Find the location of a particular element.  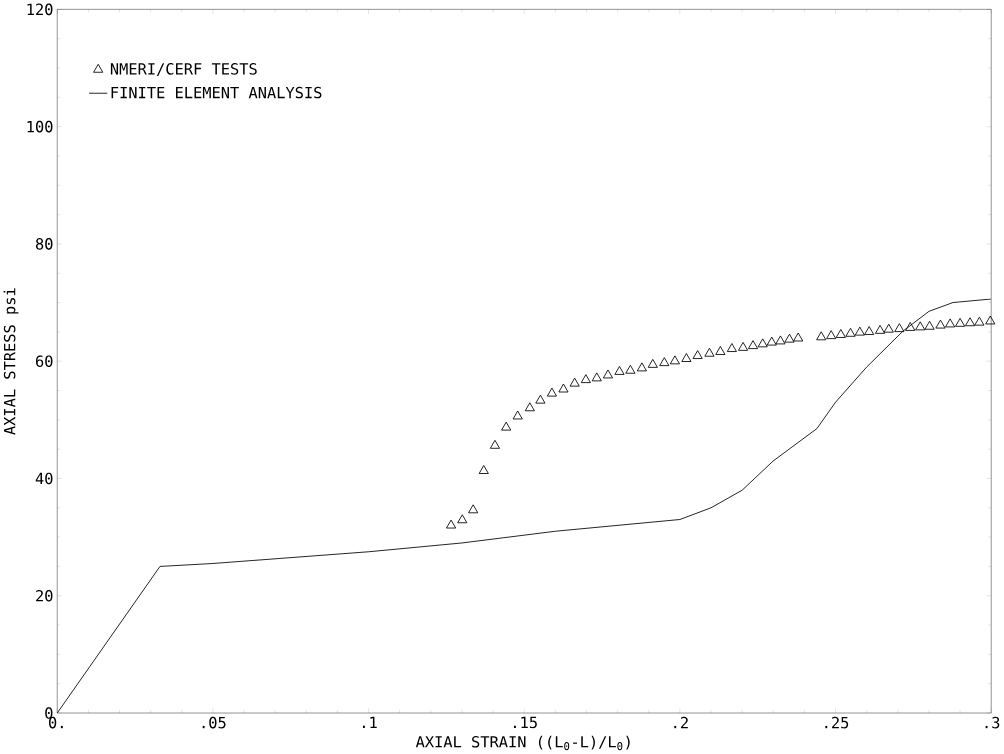

x-tick-label: .3 is located at coordinates (992, 722).